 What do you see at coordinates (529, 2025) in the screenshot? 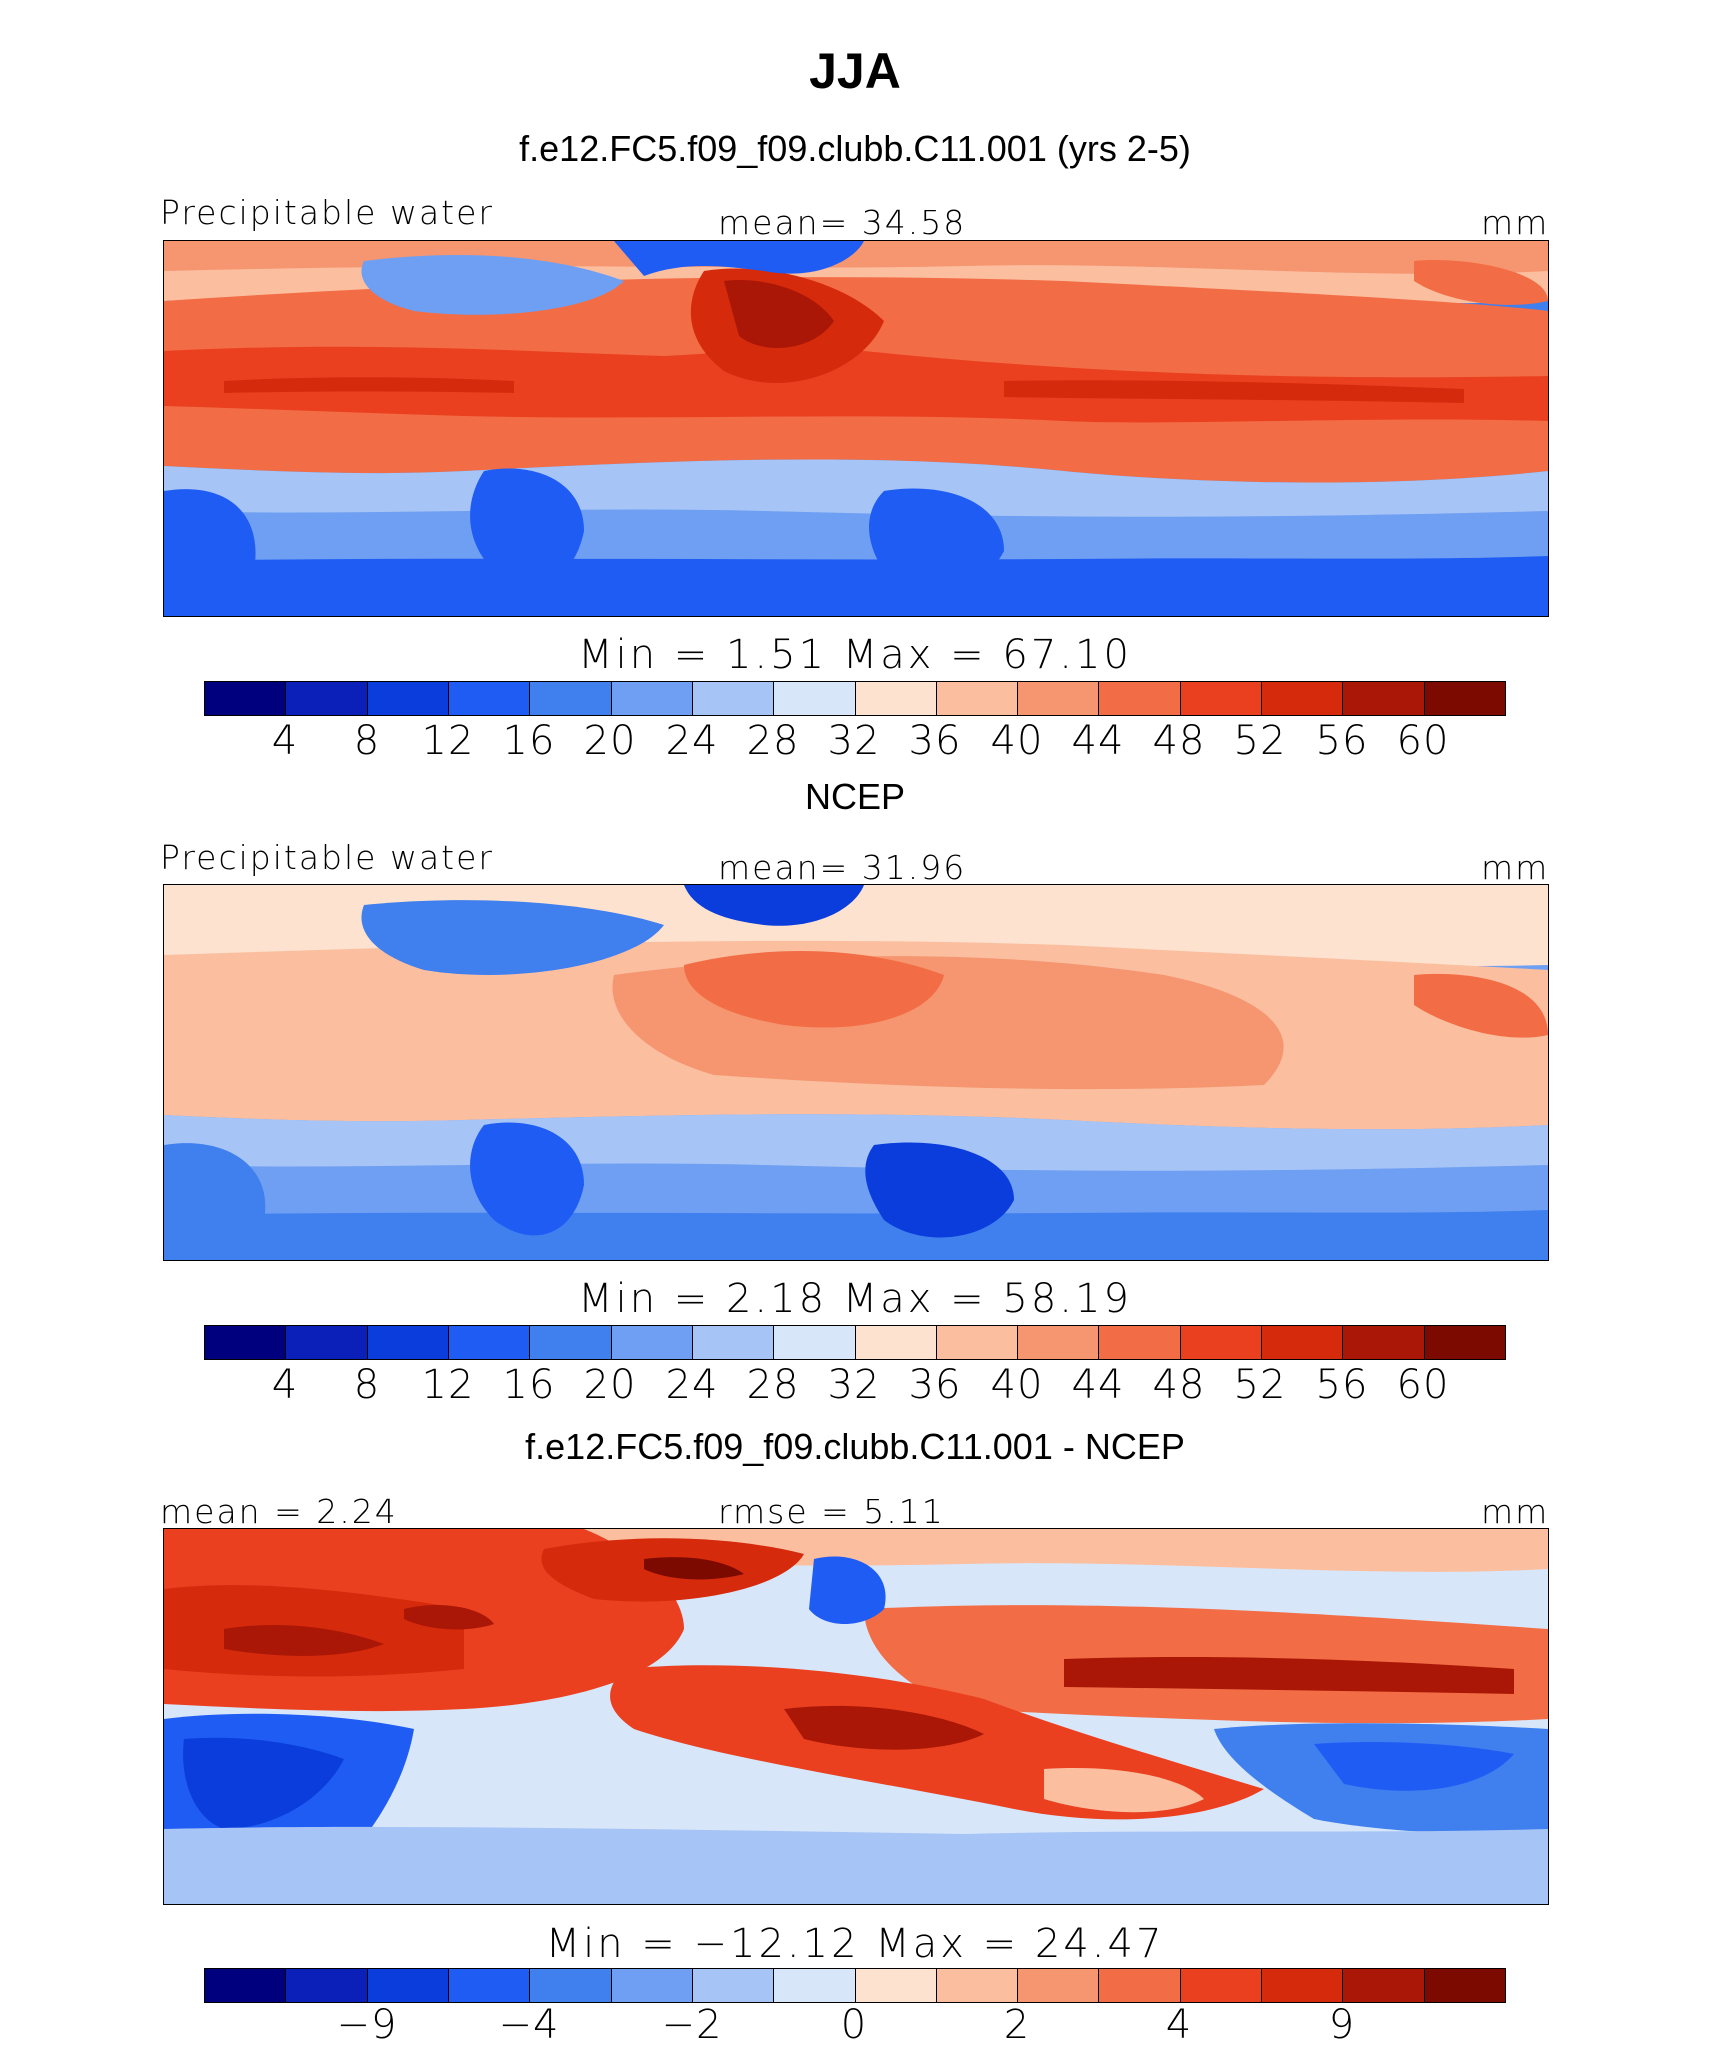
I see `colorbar-tick-label: −4` at bounding box center [529, 2025].